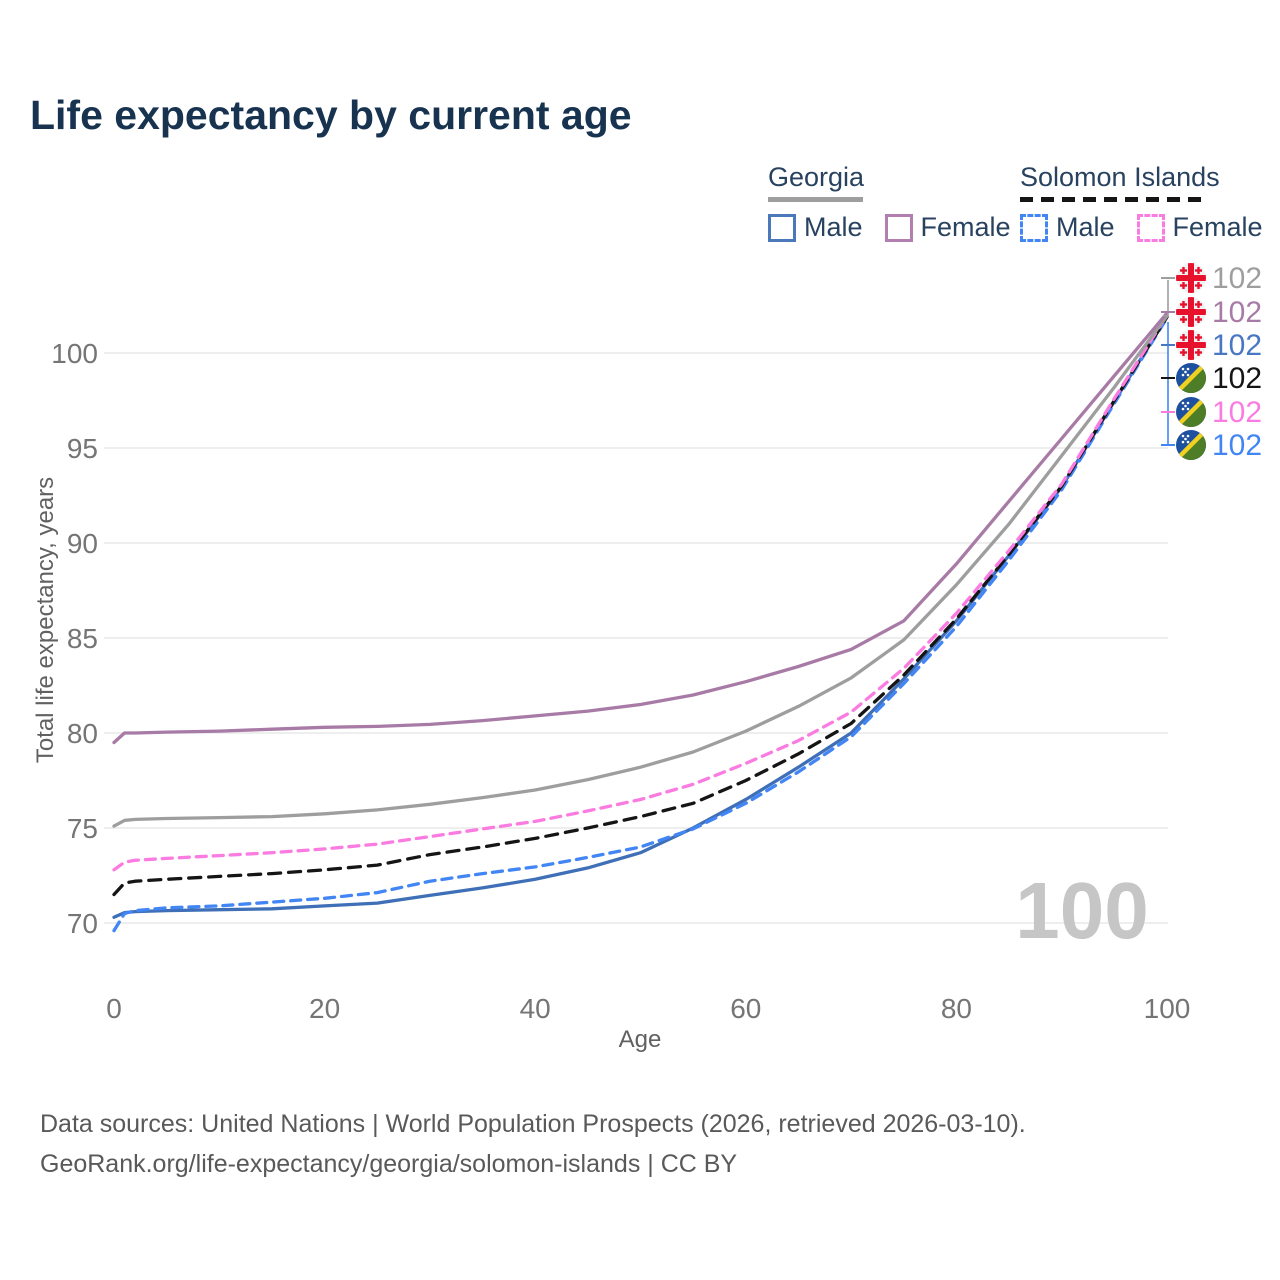 This screenshot has width=1280, height=1280. What do you see at coordinates (898, 227) in the screenshot?
I see `legend-swatch-georgia-female` at bounding box center [898, 227].